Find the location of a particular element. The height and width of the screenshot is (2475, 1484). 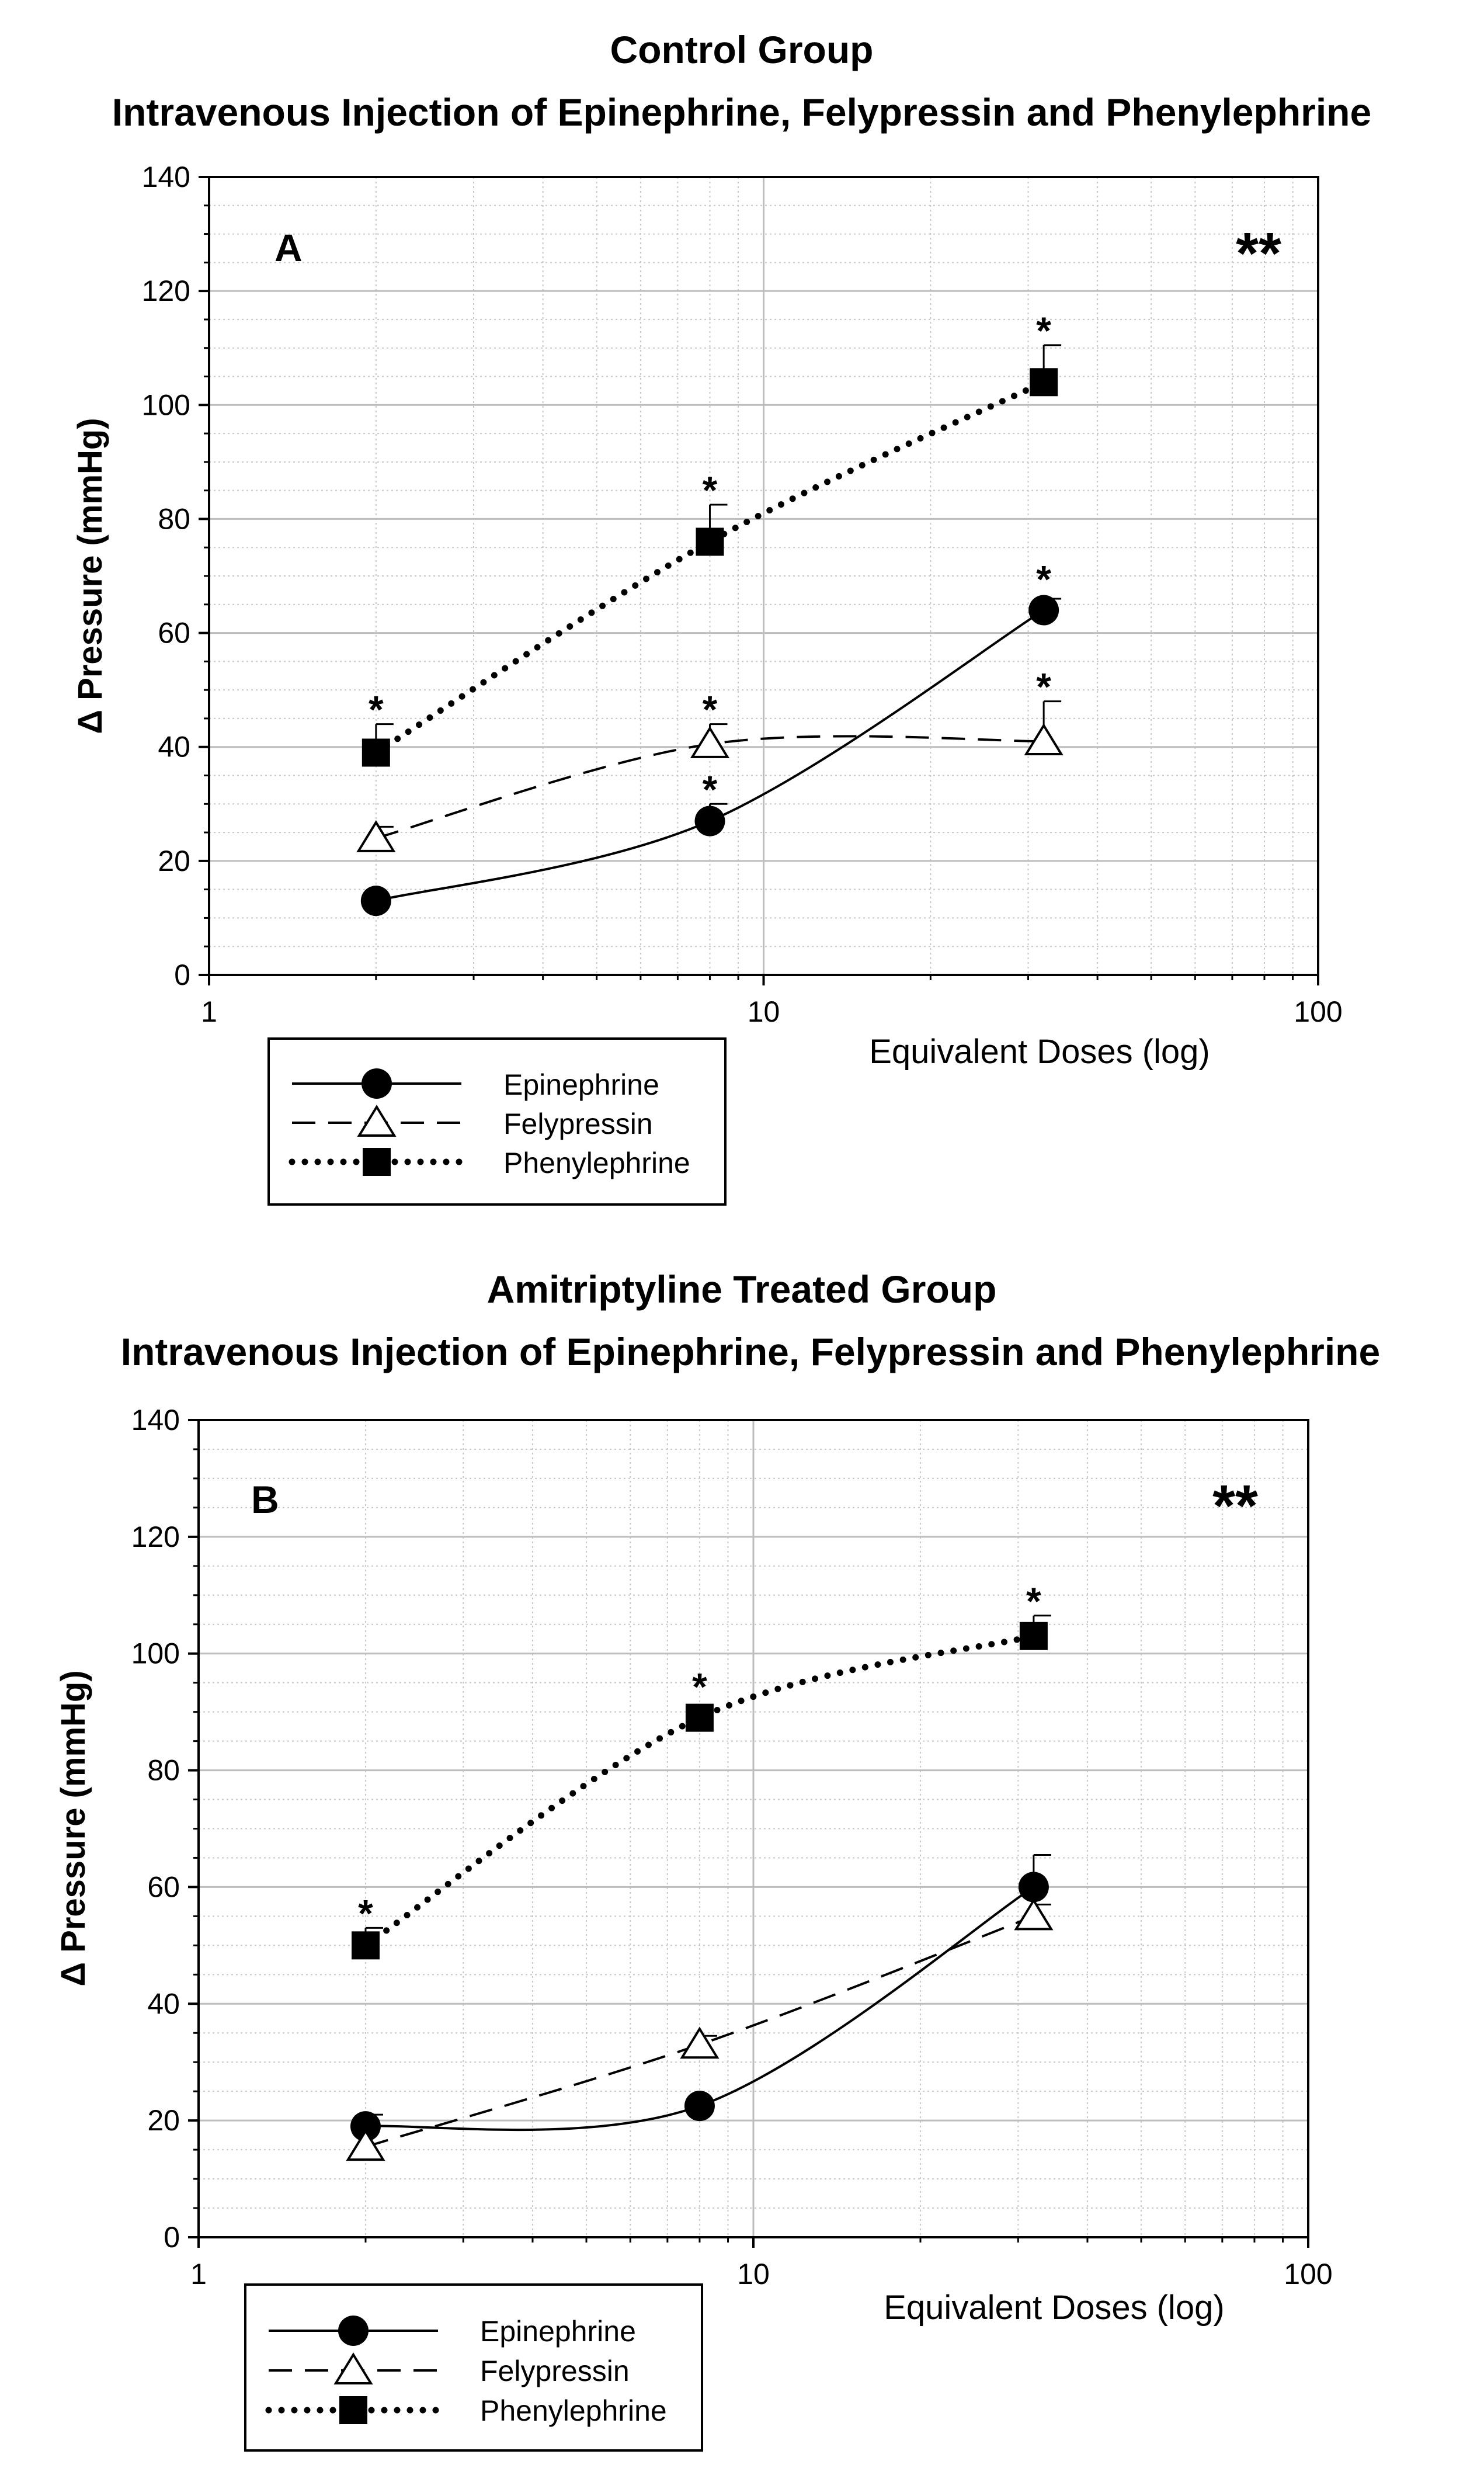

series: * * * is located at coordinates (700, 1870).